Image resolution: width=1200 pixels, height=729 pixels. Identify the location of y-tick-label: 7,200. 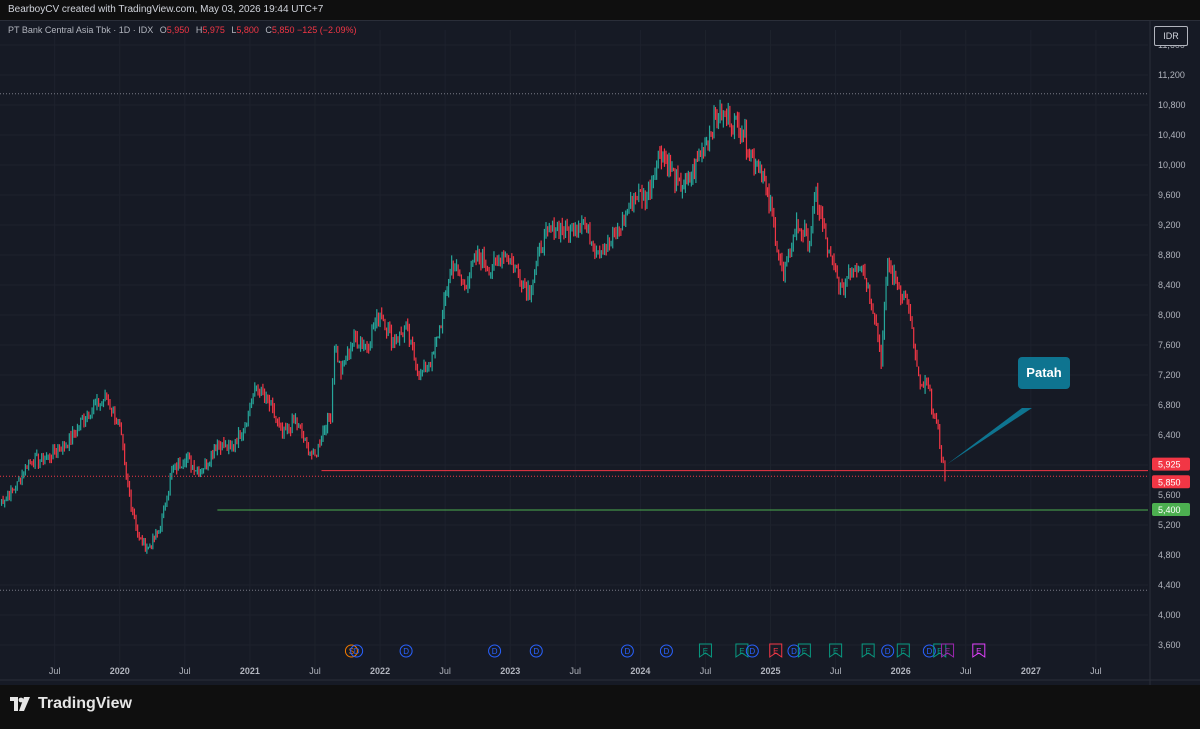
(1169, 375).